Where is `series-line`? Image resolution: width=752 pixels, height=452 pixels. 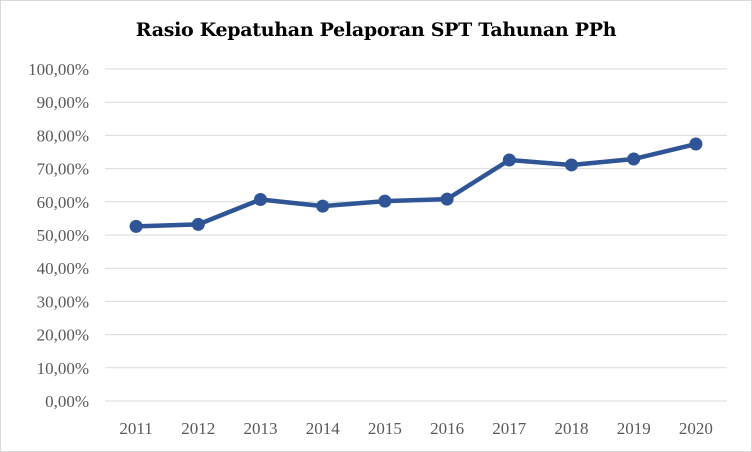
series-line is located at coordinates (416, 185).